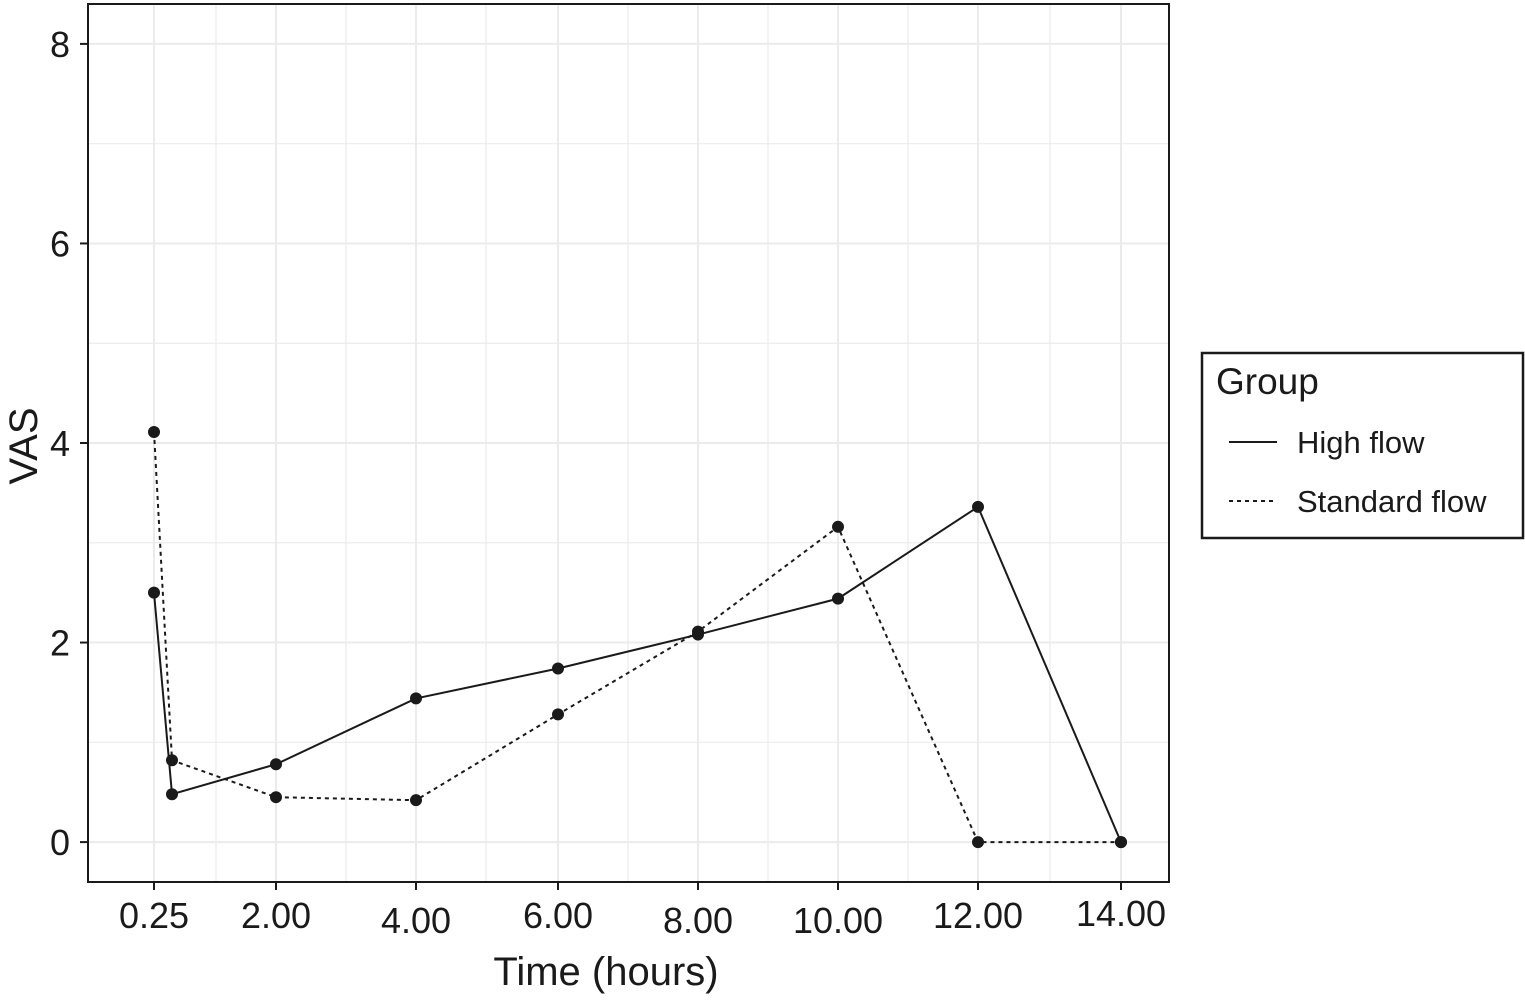  What do you see at coordinates (1361, 442) in the screenshot?
I see `legend-label-high-flow: High flow` at bounding box center [1361, 442].